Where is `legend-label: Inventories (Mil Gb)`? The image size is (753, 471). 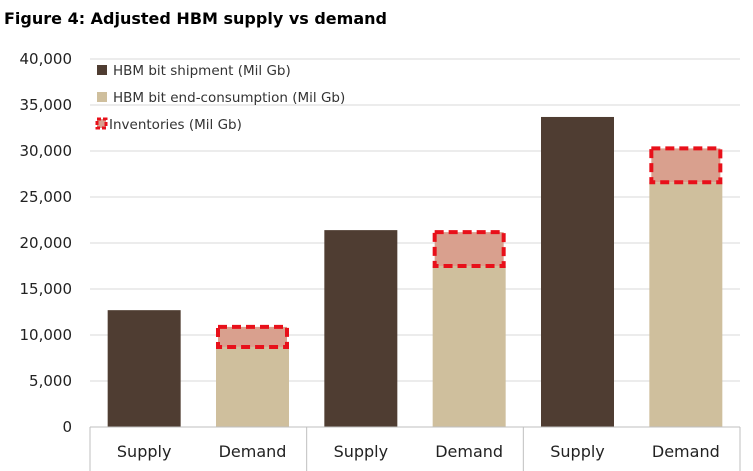 legend-label: Inventories (Mil Gb) is located at coordinates (175, 125).